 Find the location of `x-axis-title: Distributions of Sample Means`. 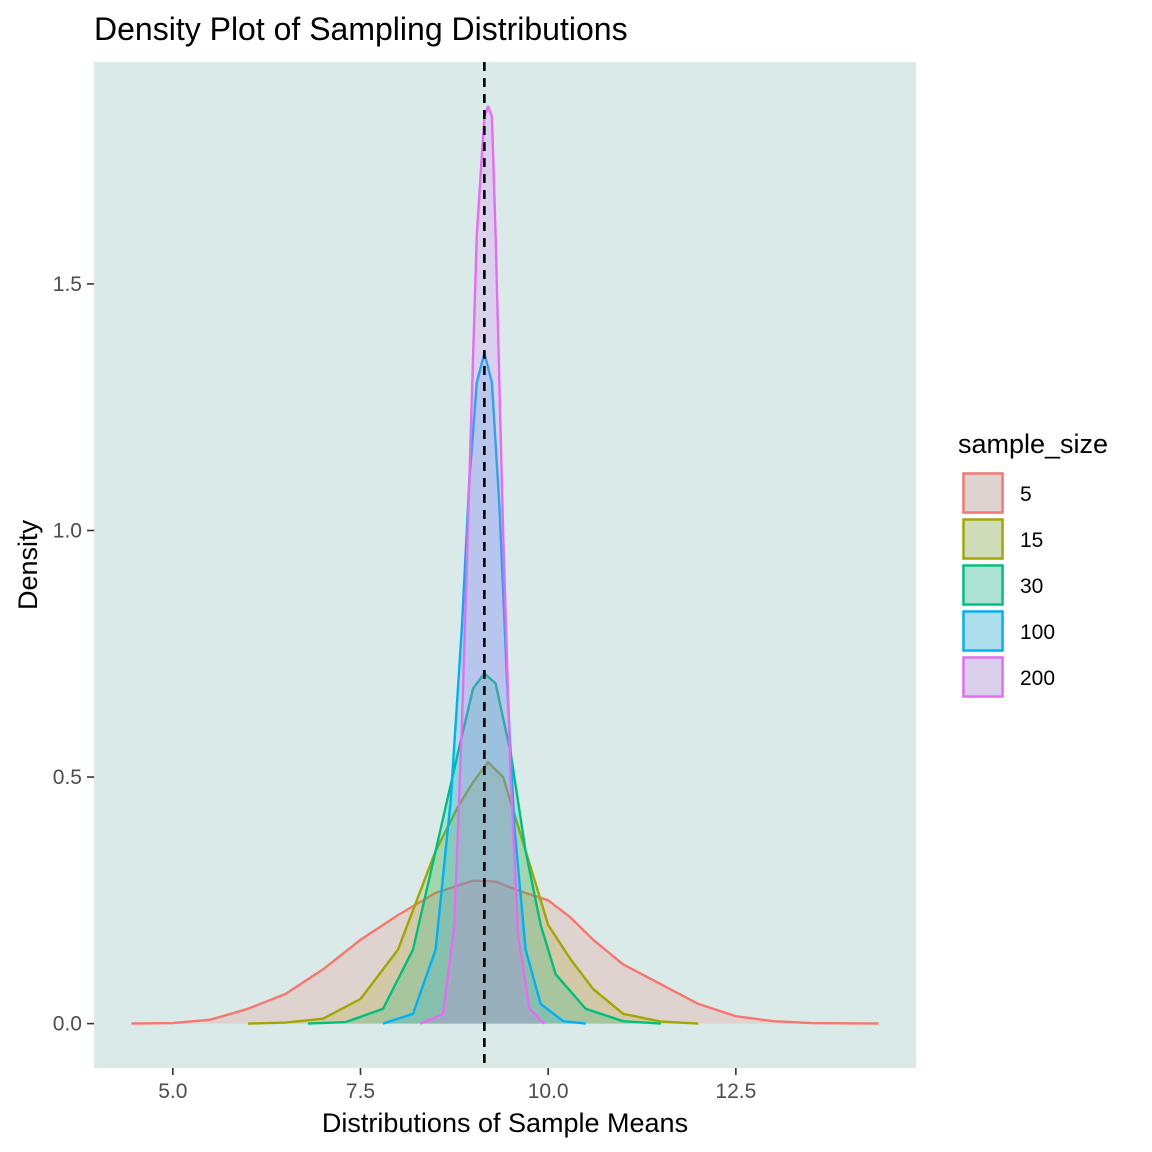

x-axis-title: Distributions of Sample Means is located at coordinates (505, 1123).